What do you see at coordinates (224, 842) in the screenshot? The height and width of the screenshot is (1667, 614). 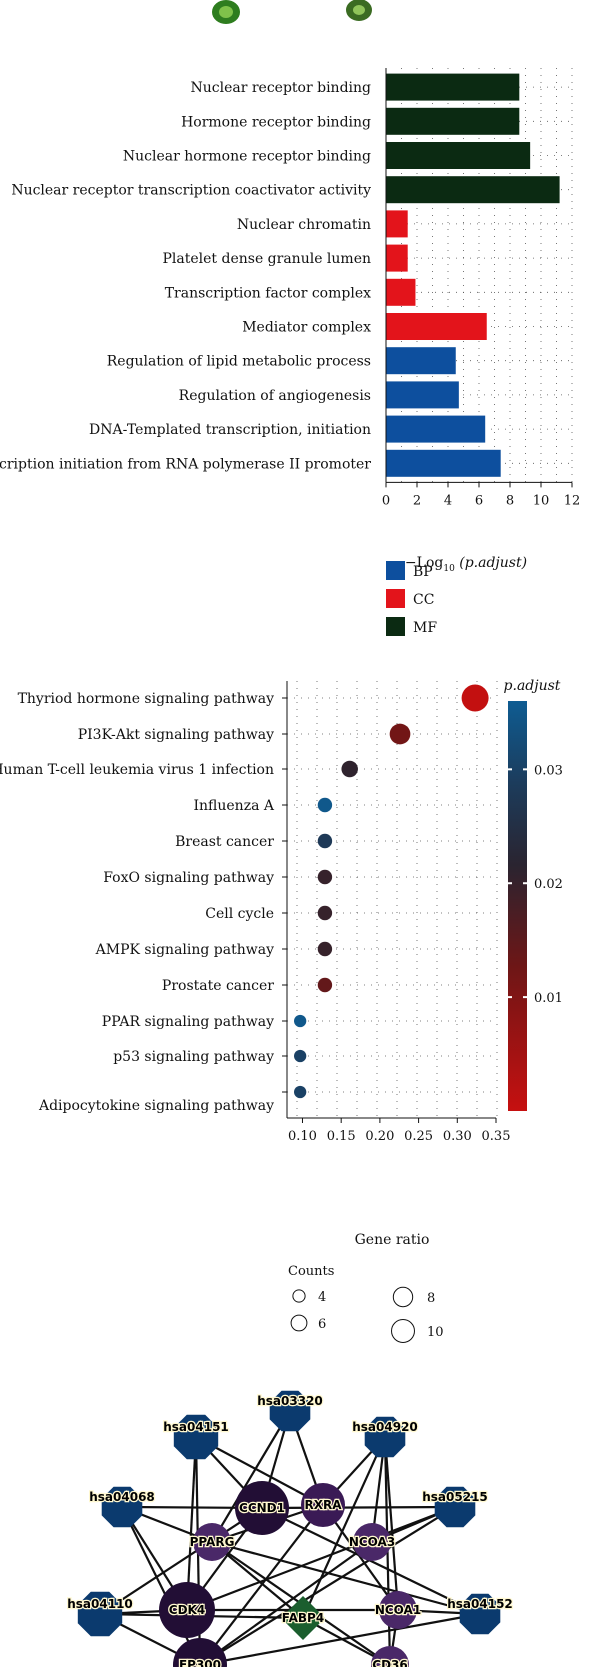 I see `dot-category-label: Breast cancer` at bounding box center [224, 842].